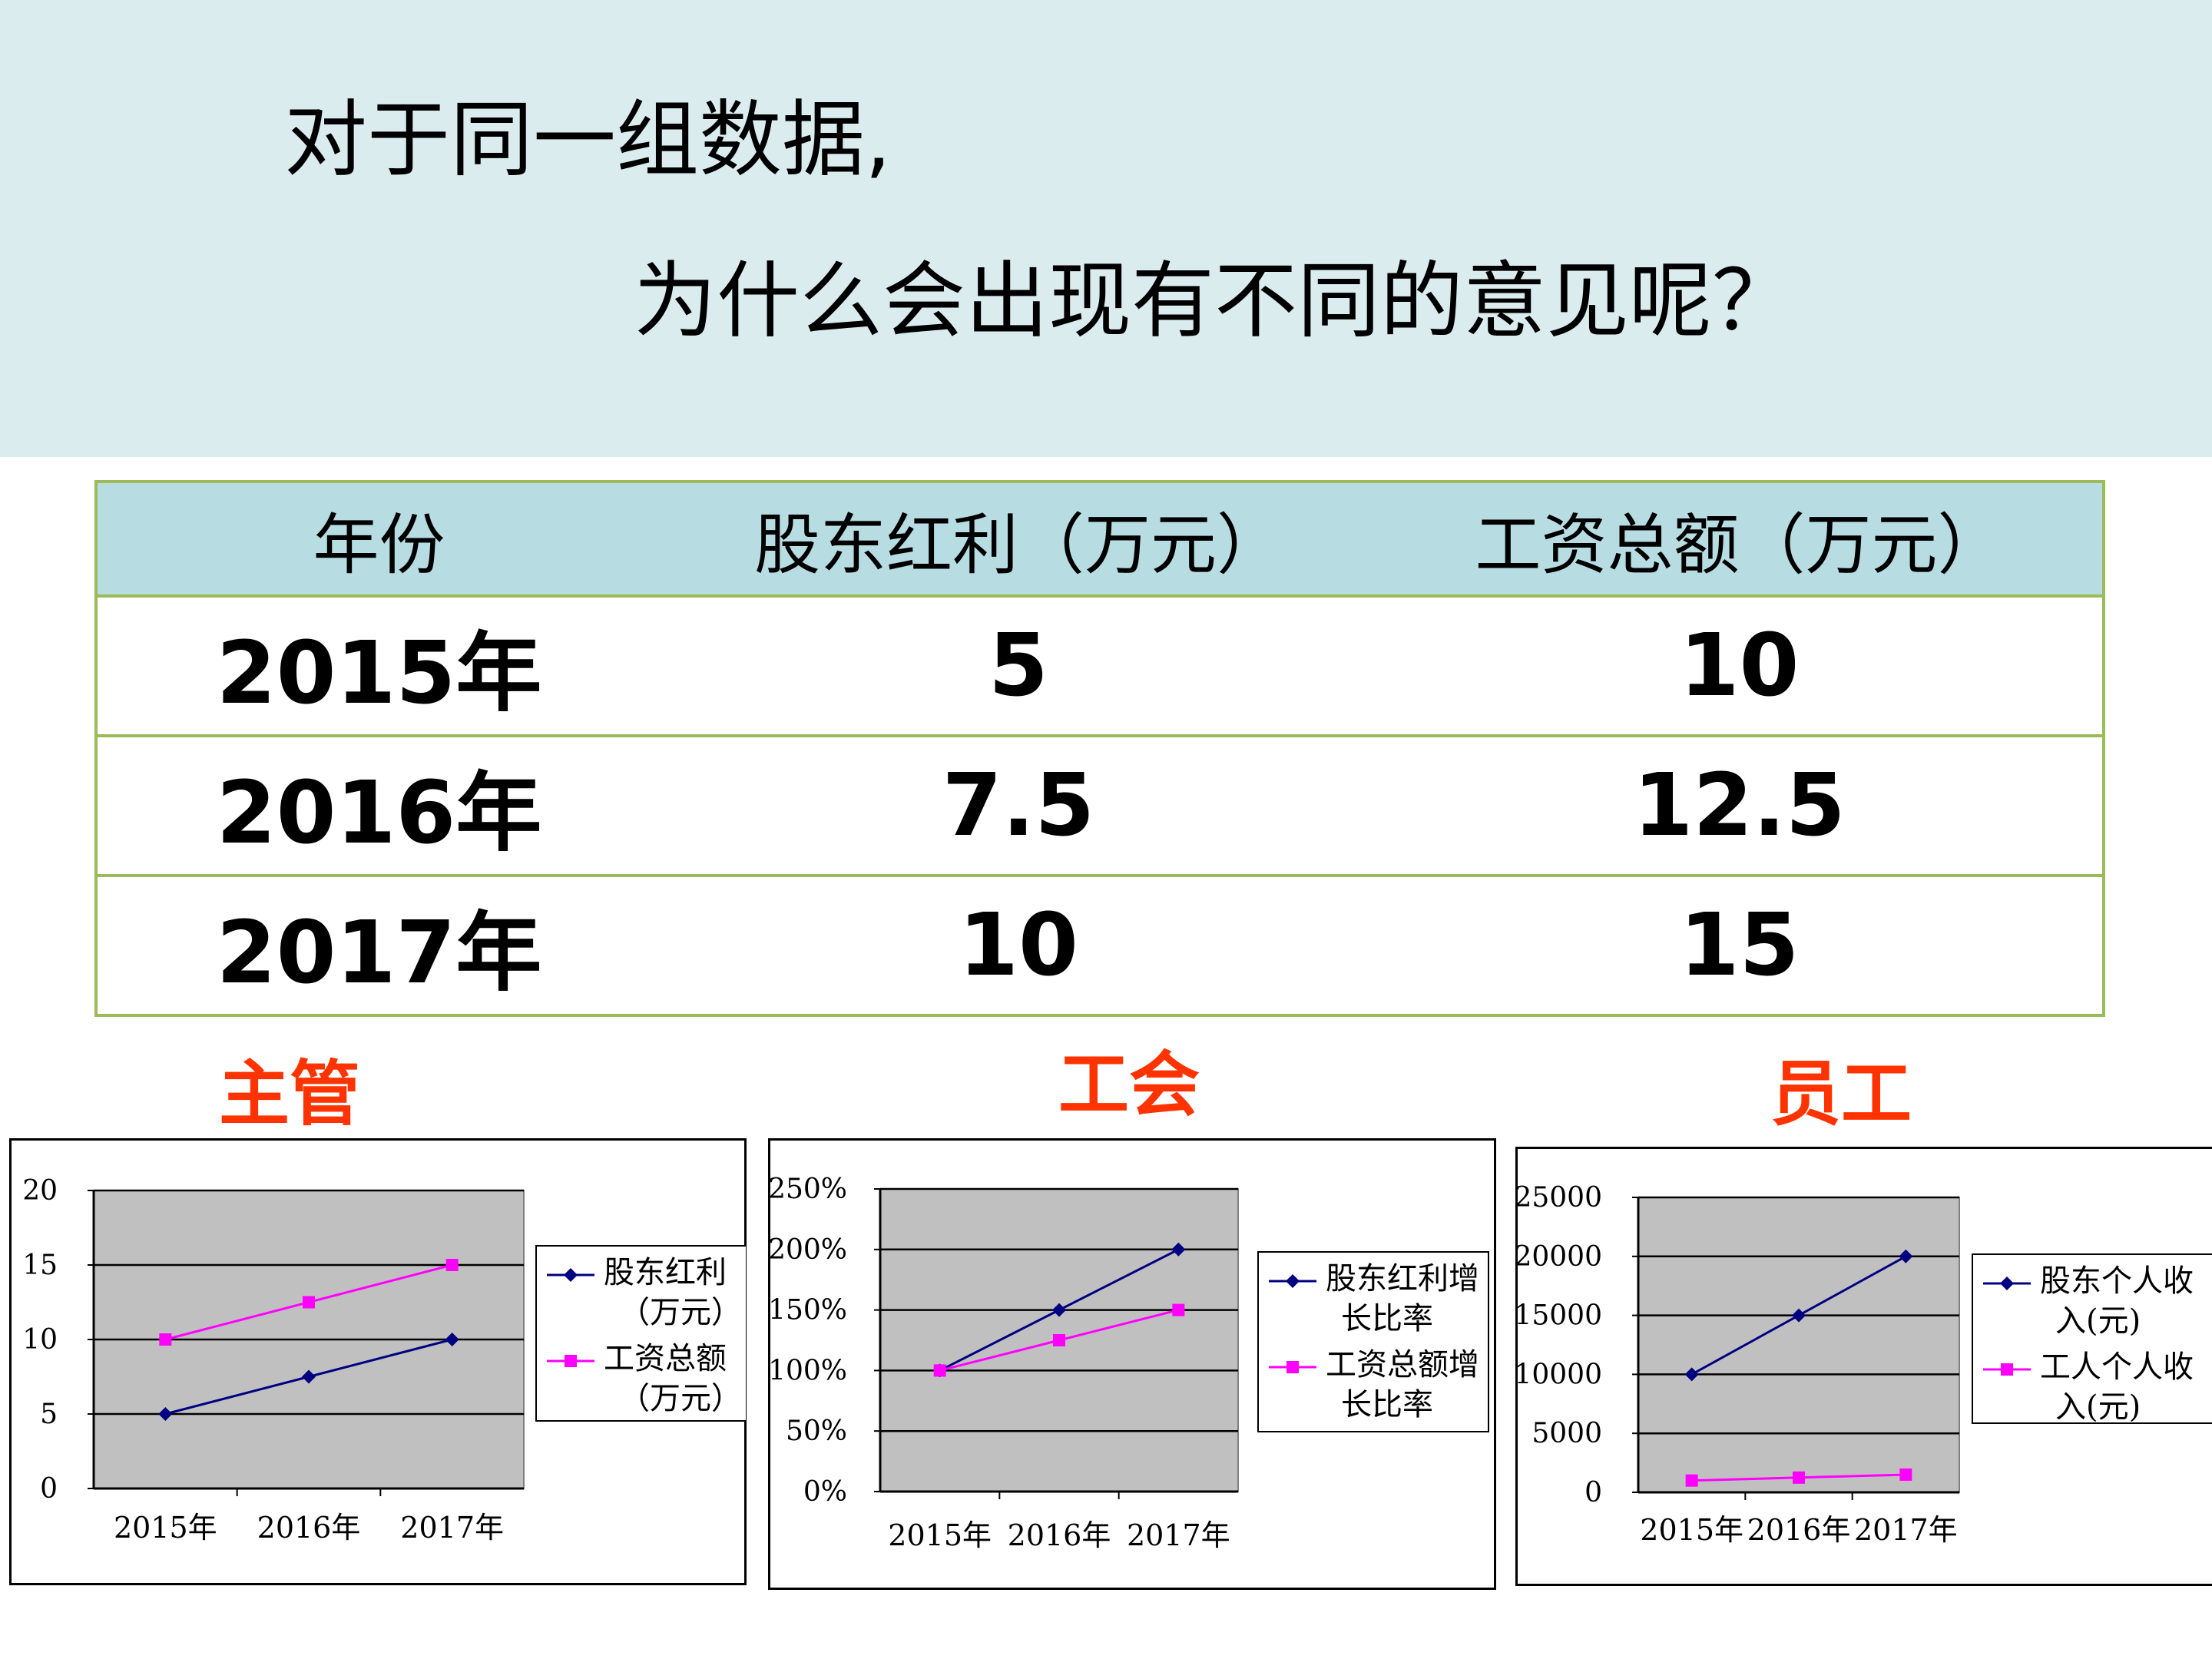 Image resolution: width=2212 pixels, height=1659 pixels. Describe the element at coordinates (1019, 805) in the screenshot. I see `cell-dividend: 7.5` at that location.